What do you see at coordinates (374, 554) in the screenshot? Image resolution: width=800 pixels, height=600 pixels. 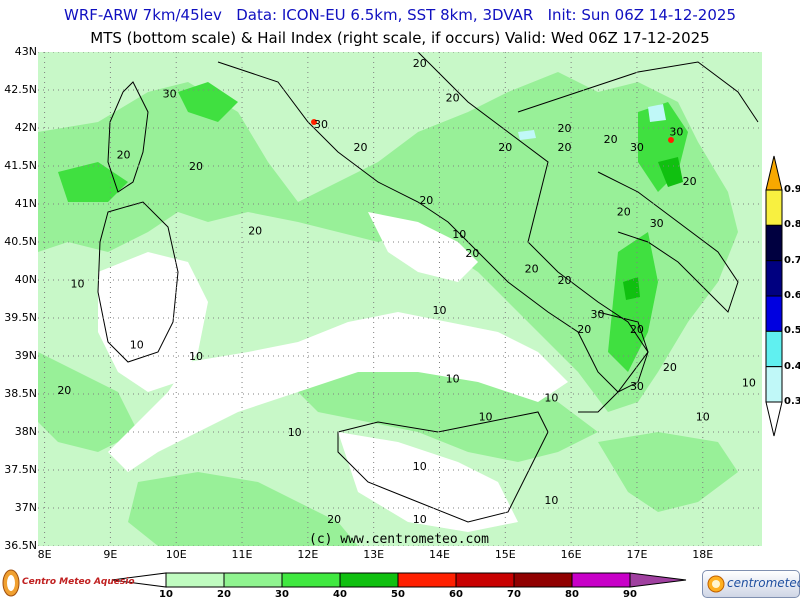 I see `lon-tick-label: 13E` at bounding box center [374, 554].